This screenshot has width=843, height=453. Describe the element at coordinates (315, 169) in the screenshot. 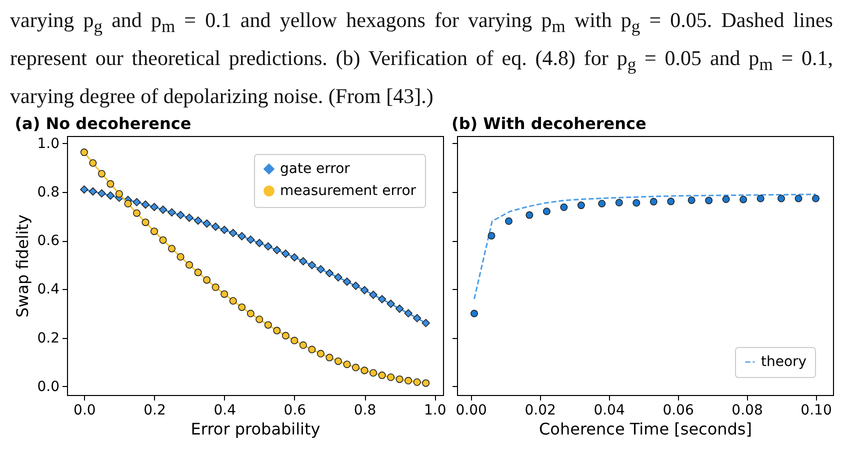

I see `legend-label: gate error` at that location.